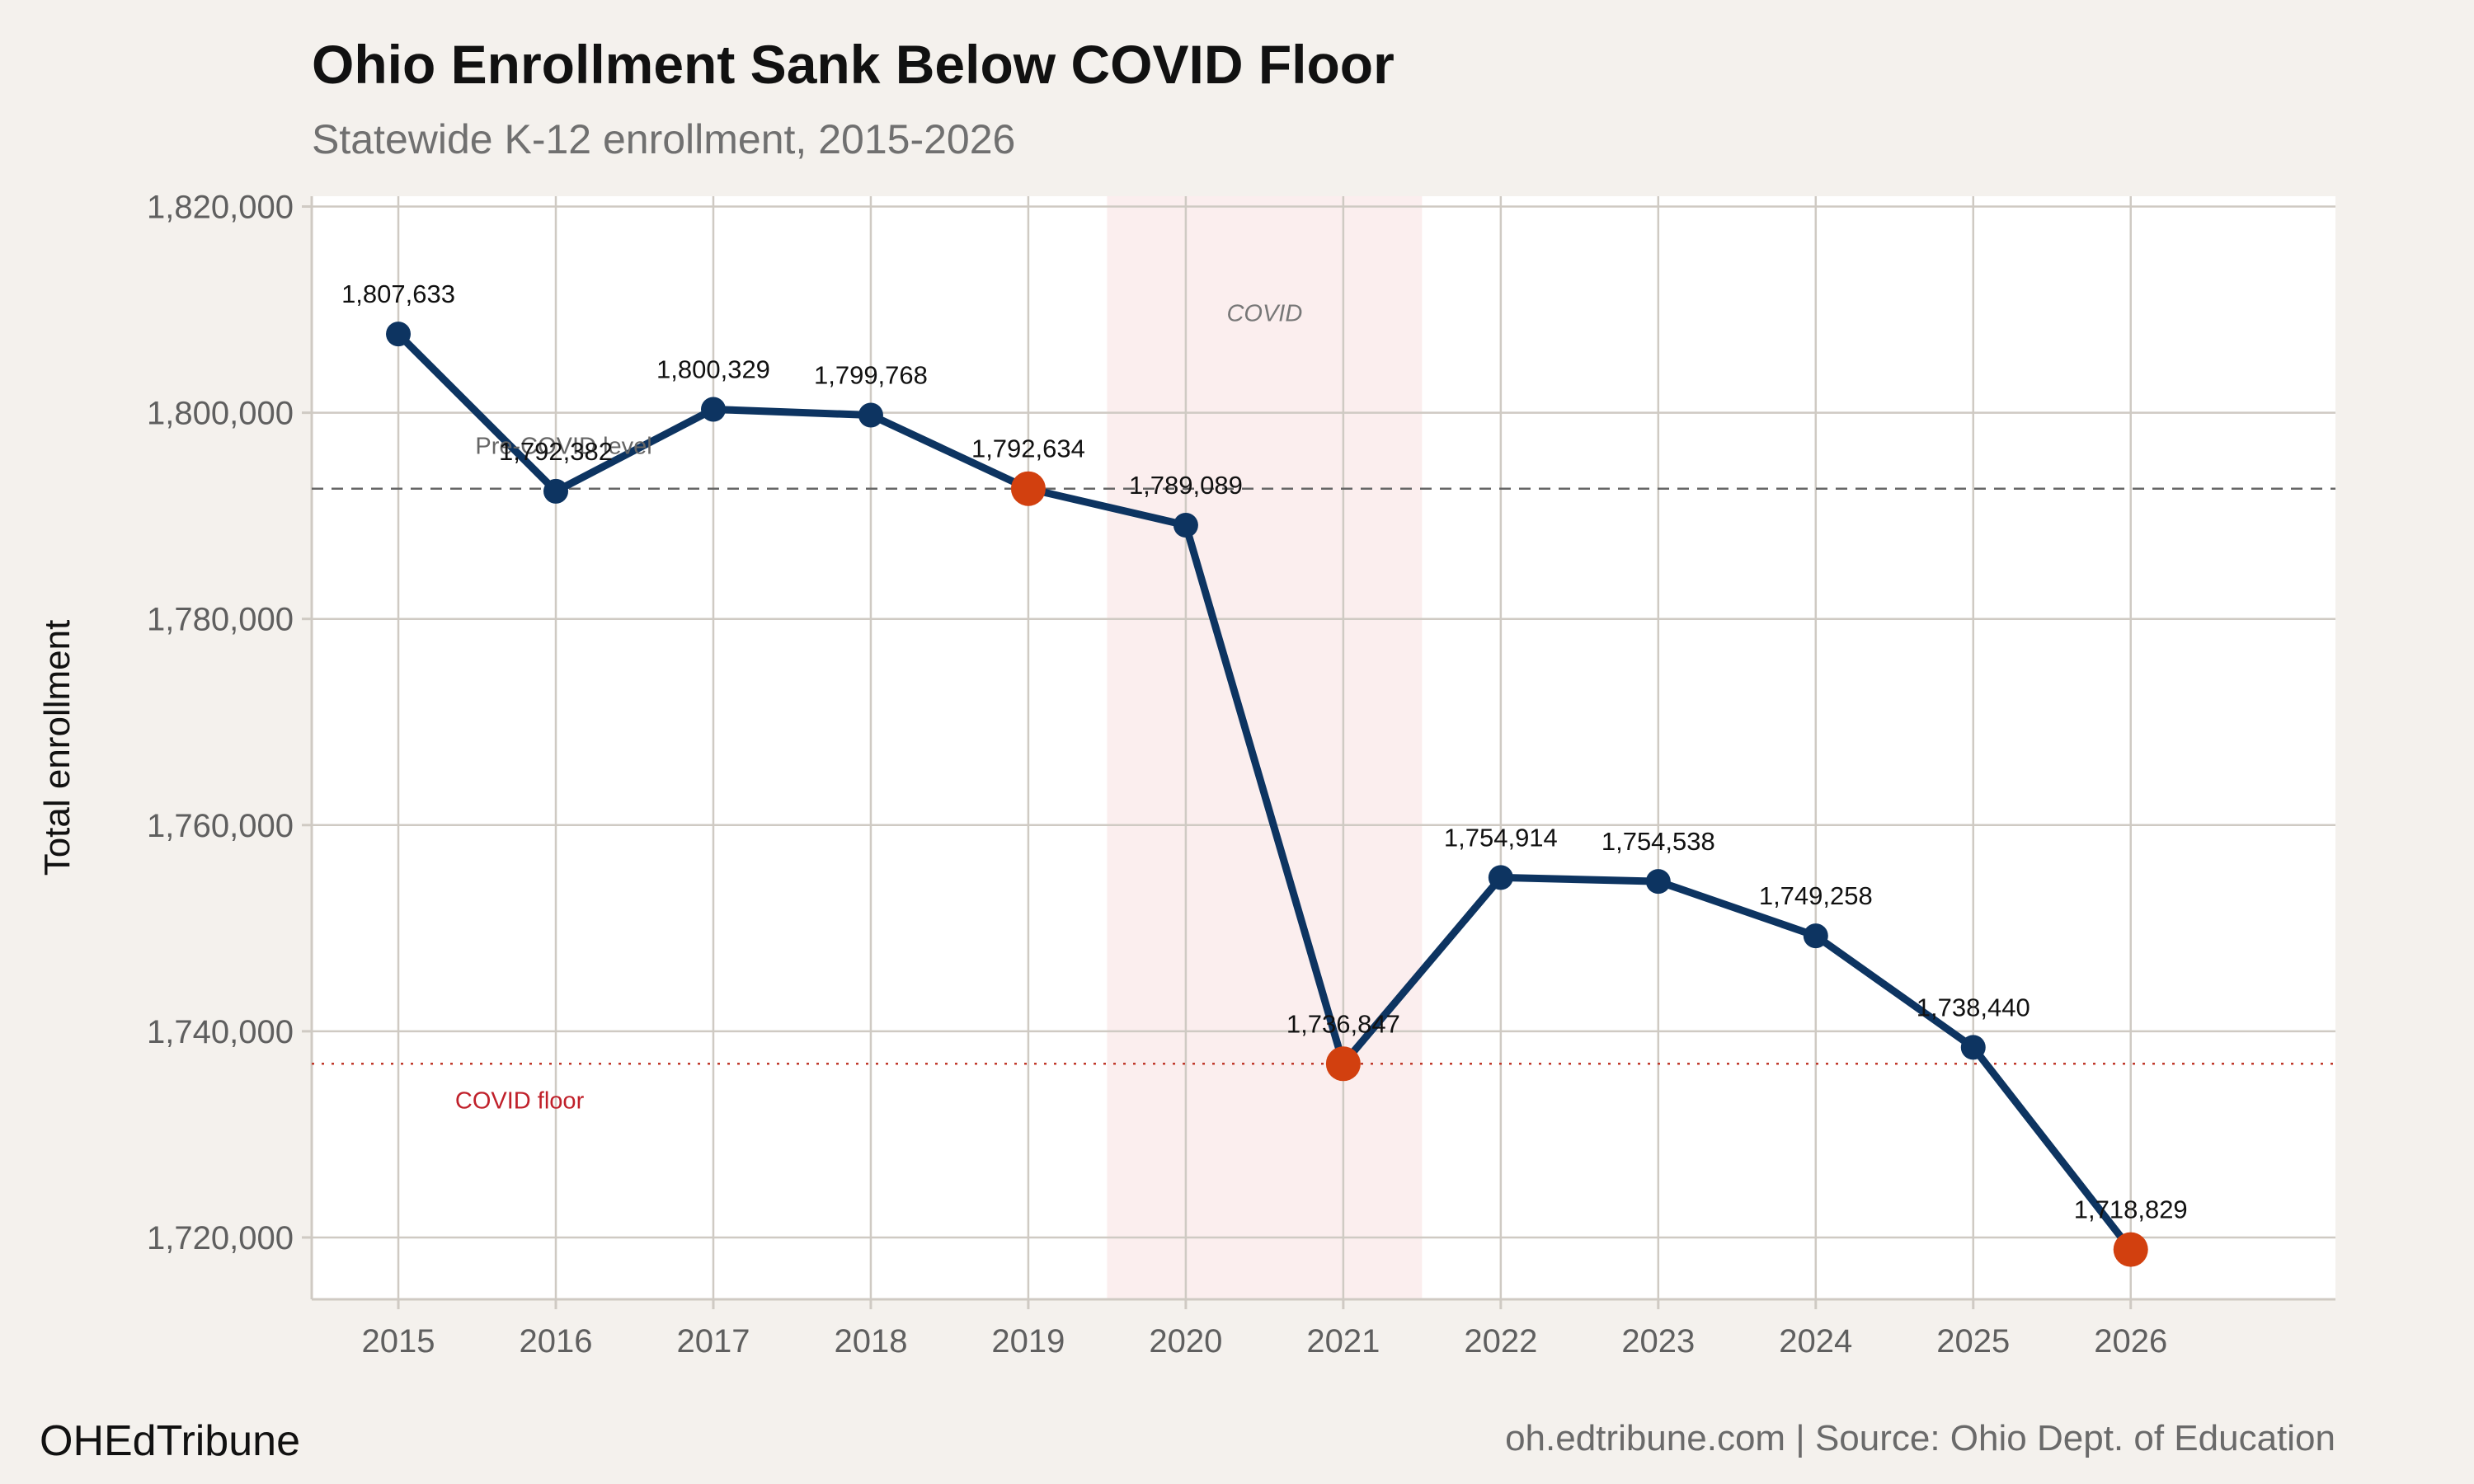  I want to click on data-label: 1,754,538, so click(1658, 841).